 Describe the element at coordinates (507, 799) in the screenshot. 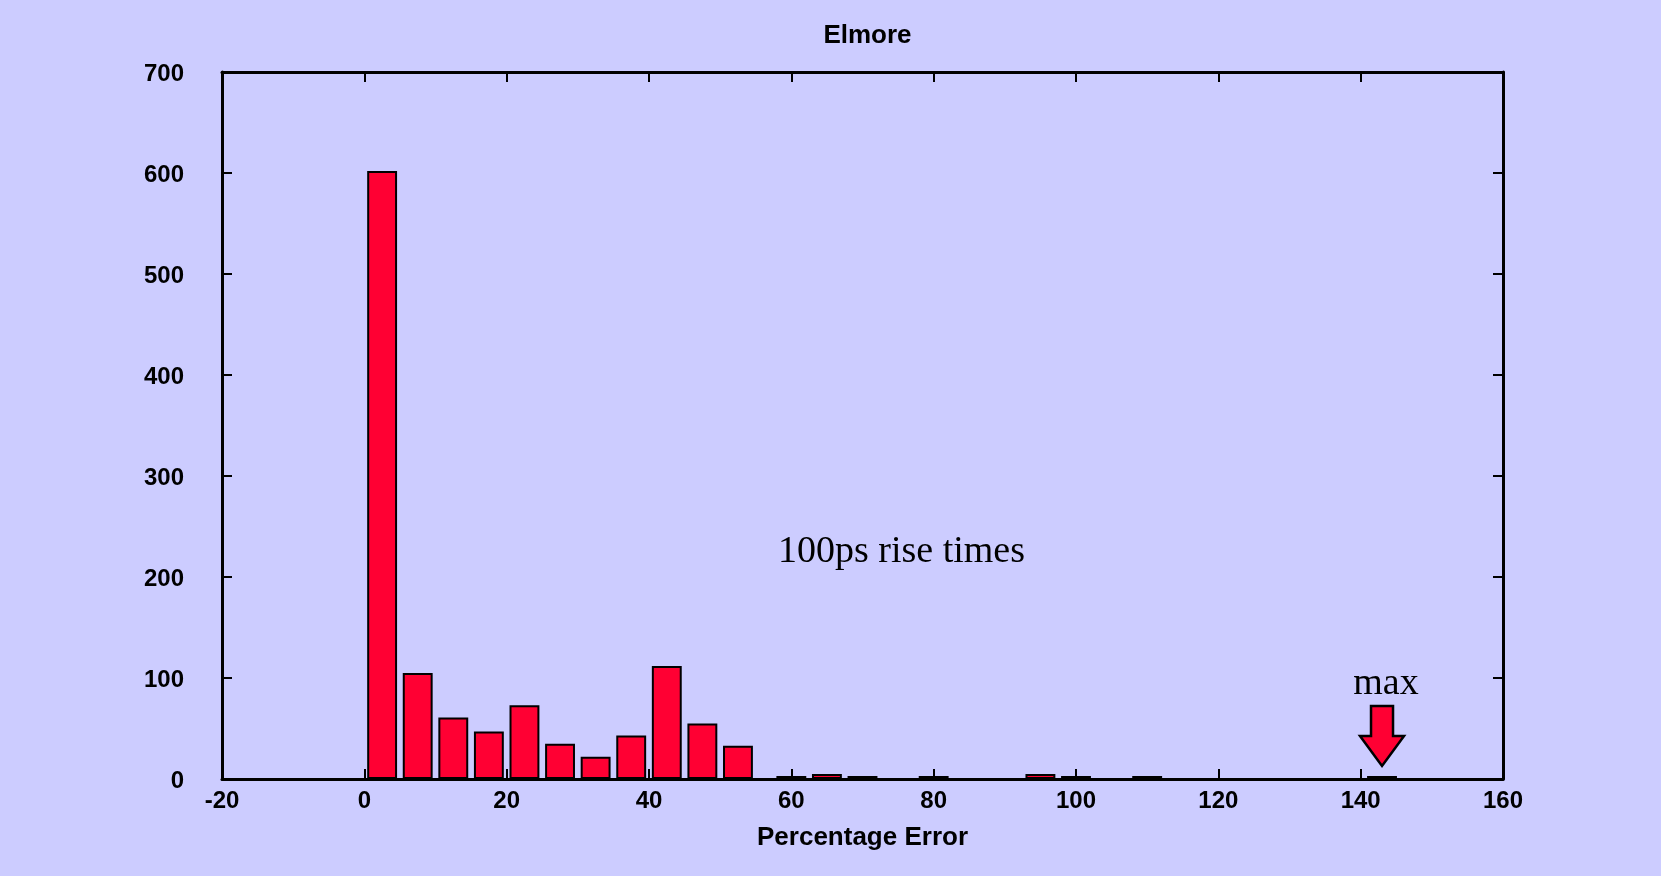

I see `x-tick-label: 20` at that location.